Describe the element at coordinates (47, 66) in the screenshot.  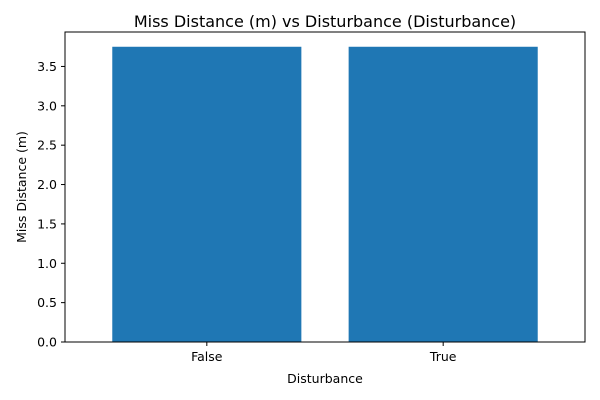
I see `y-tick-label: 3.5` at that location.